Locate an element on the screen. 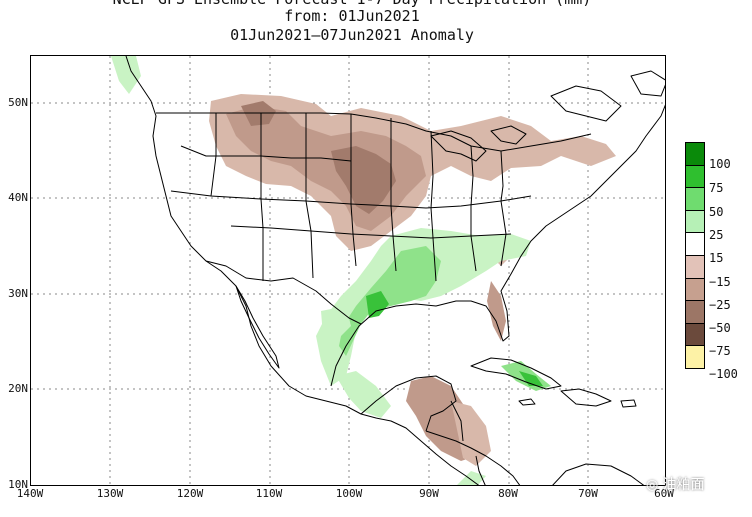  lon-label-80w: 80W is located at coordinates (508, 493).